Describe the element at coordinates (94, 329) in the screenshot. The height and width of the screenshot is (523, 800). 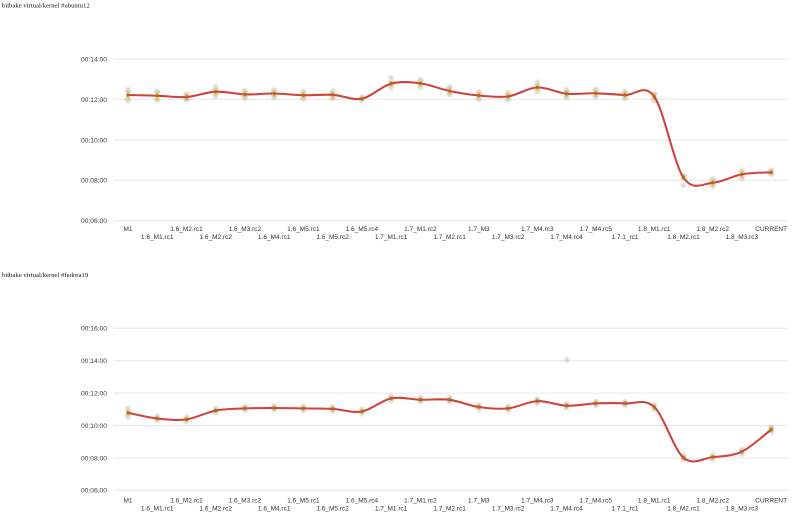
I see `svg-text: 00:16:00` at that location.